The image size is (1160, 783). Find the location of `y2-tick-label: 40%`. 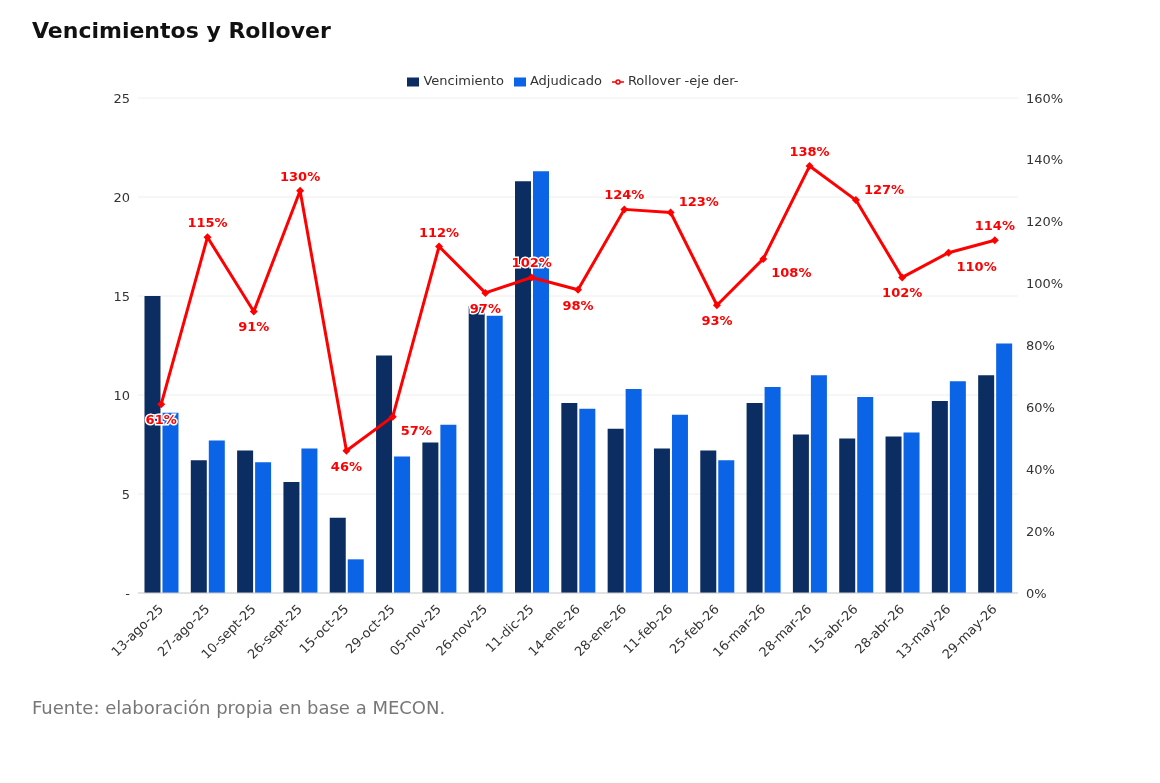

y2-tick-label: 40% is located at coordinates (1040, 469).